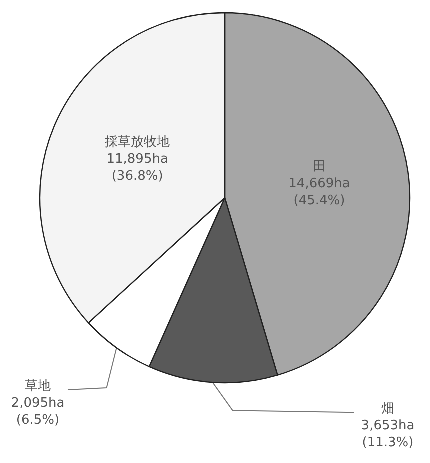 Image resolution: width=430 pixels, height=463 pixels. I want to click on data-label: 3,653ha (11.3%), so click(388, 434).